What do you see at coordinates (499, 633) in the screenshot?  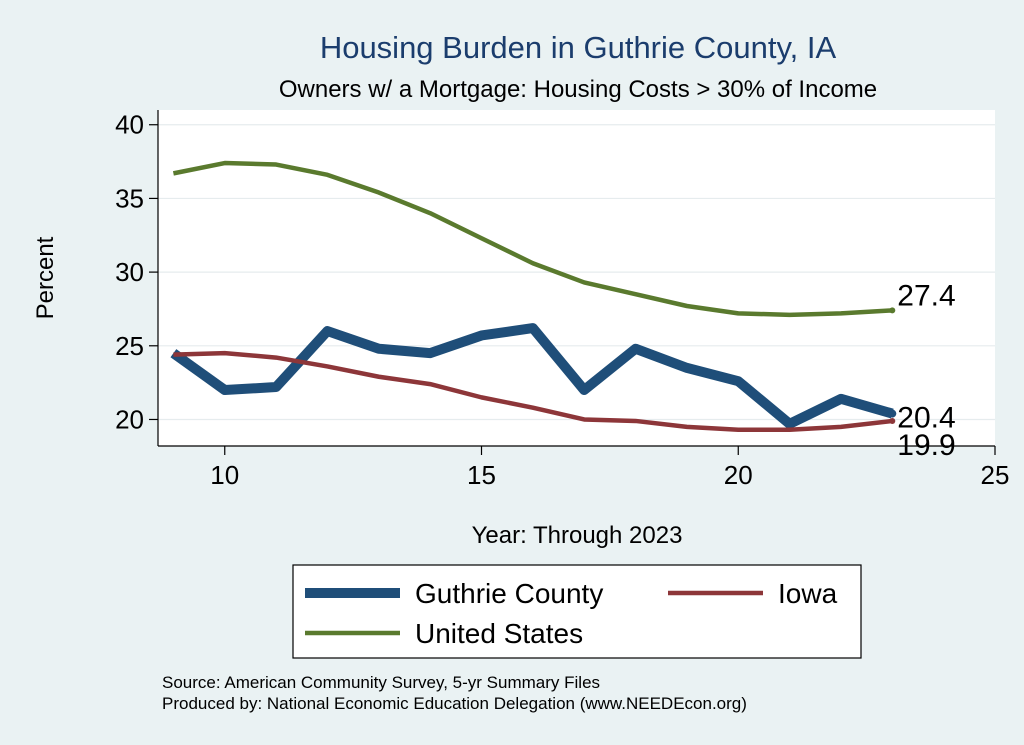 I see `legend-label-united-states: United States` at bounding box center [499, 633].